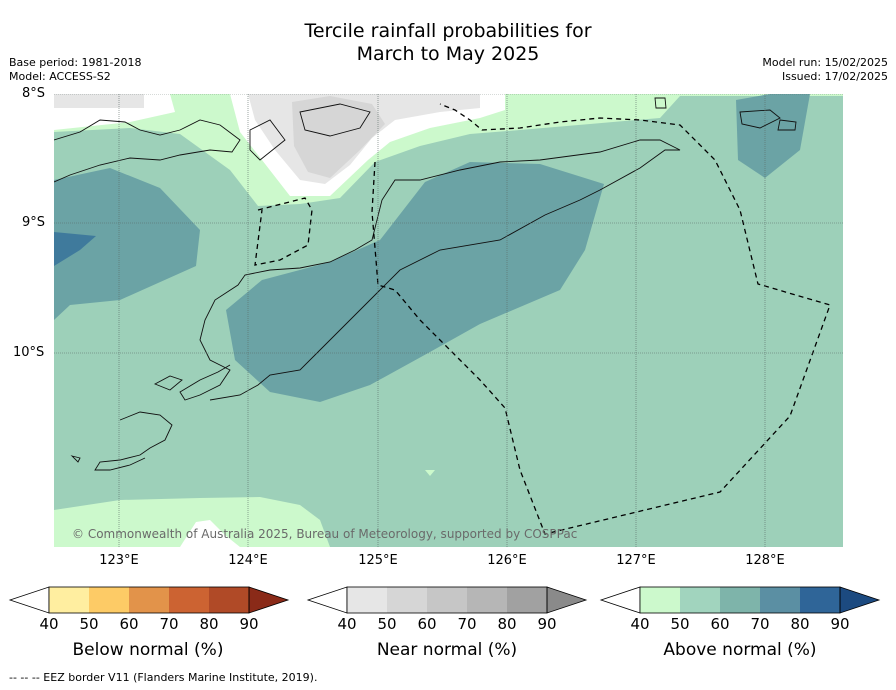  What do you see at coordinates (269, 600) in the screenshot?
I see `colorbar-below-over-extend` at bounding box center [269, 600].